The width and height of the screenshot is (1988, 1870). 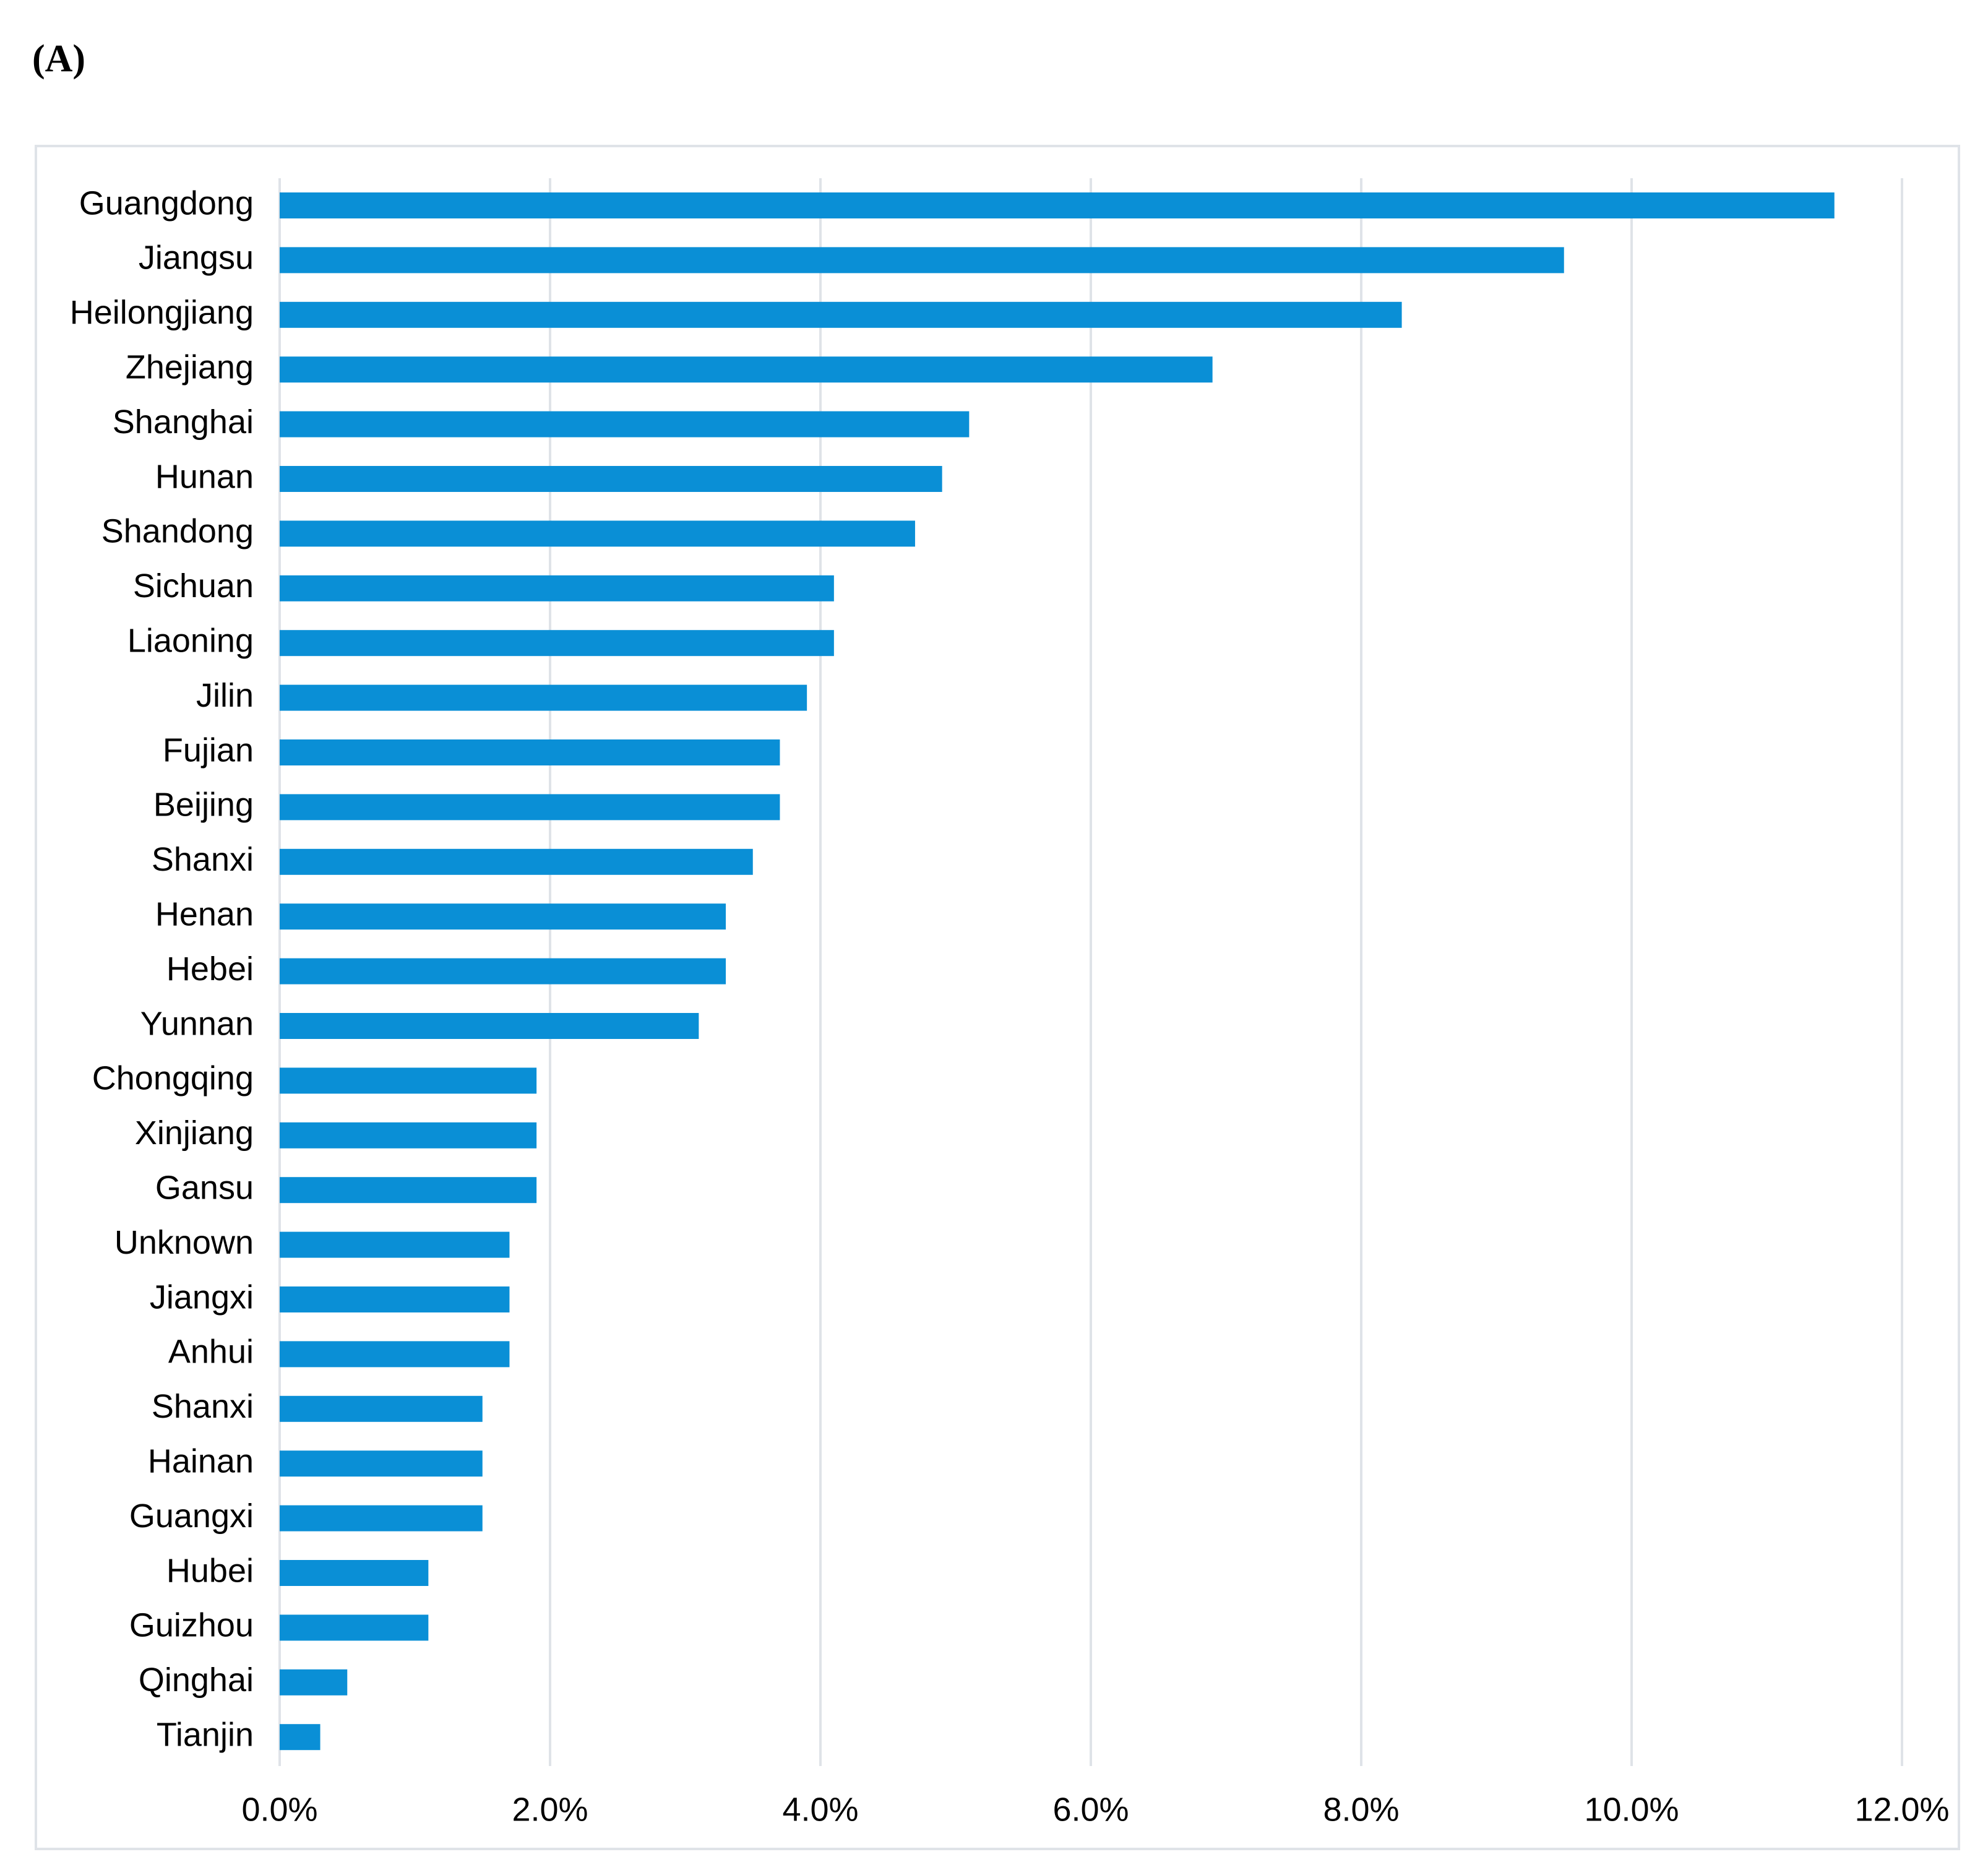 I want to click on category-label: Guangdong, so click(x=166, y=203).